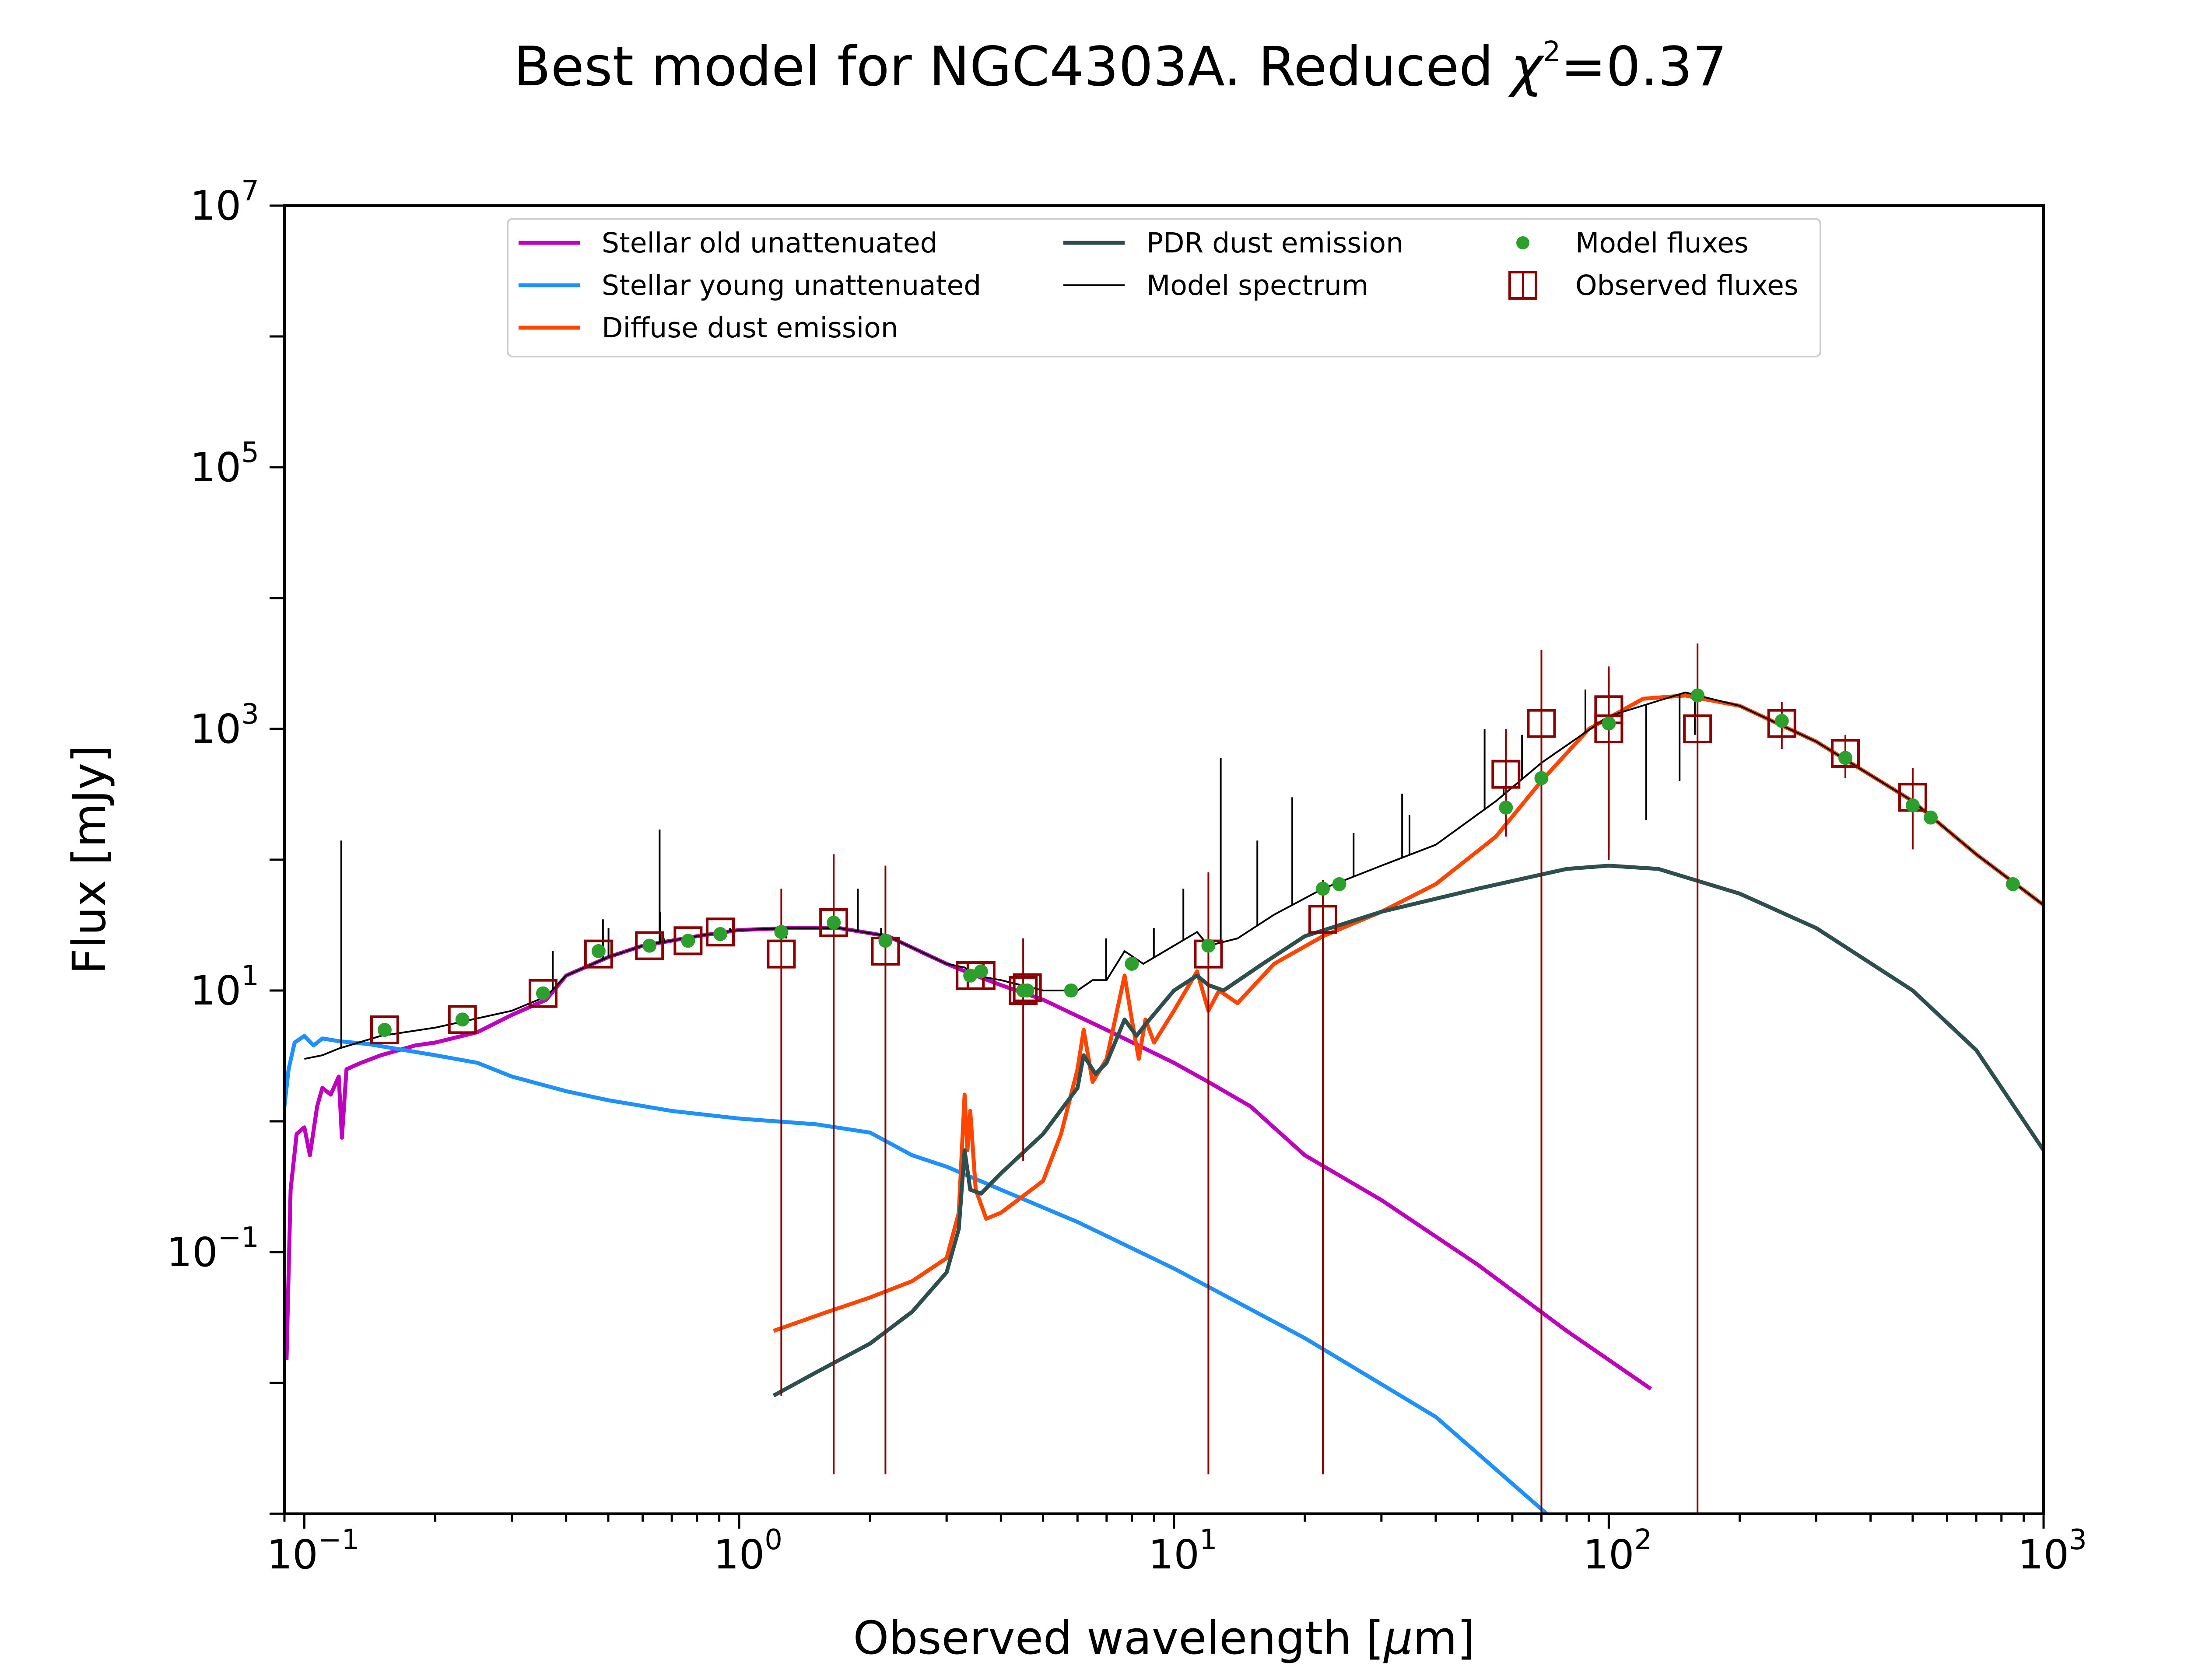 This screenshot has height=1680, width=2188. What do you see at coordinates (225, 725) in the screenshot?
I see `y-tick-label: 10³` at bounding box center [225, 725].